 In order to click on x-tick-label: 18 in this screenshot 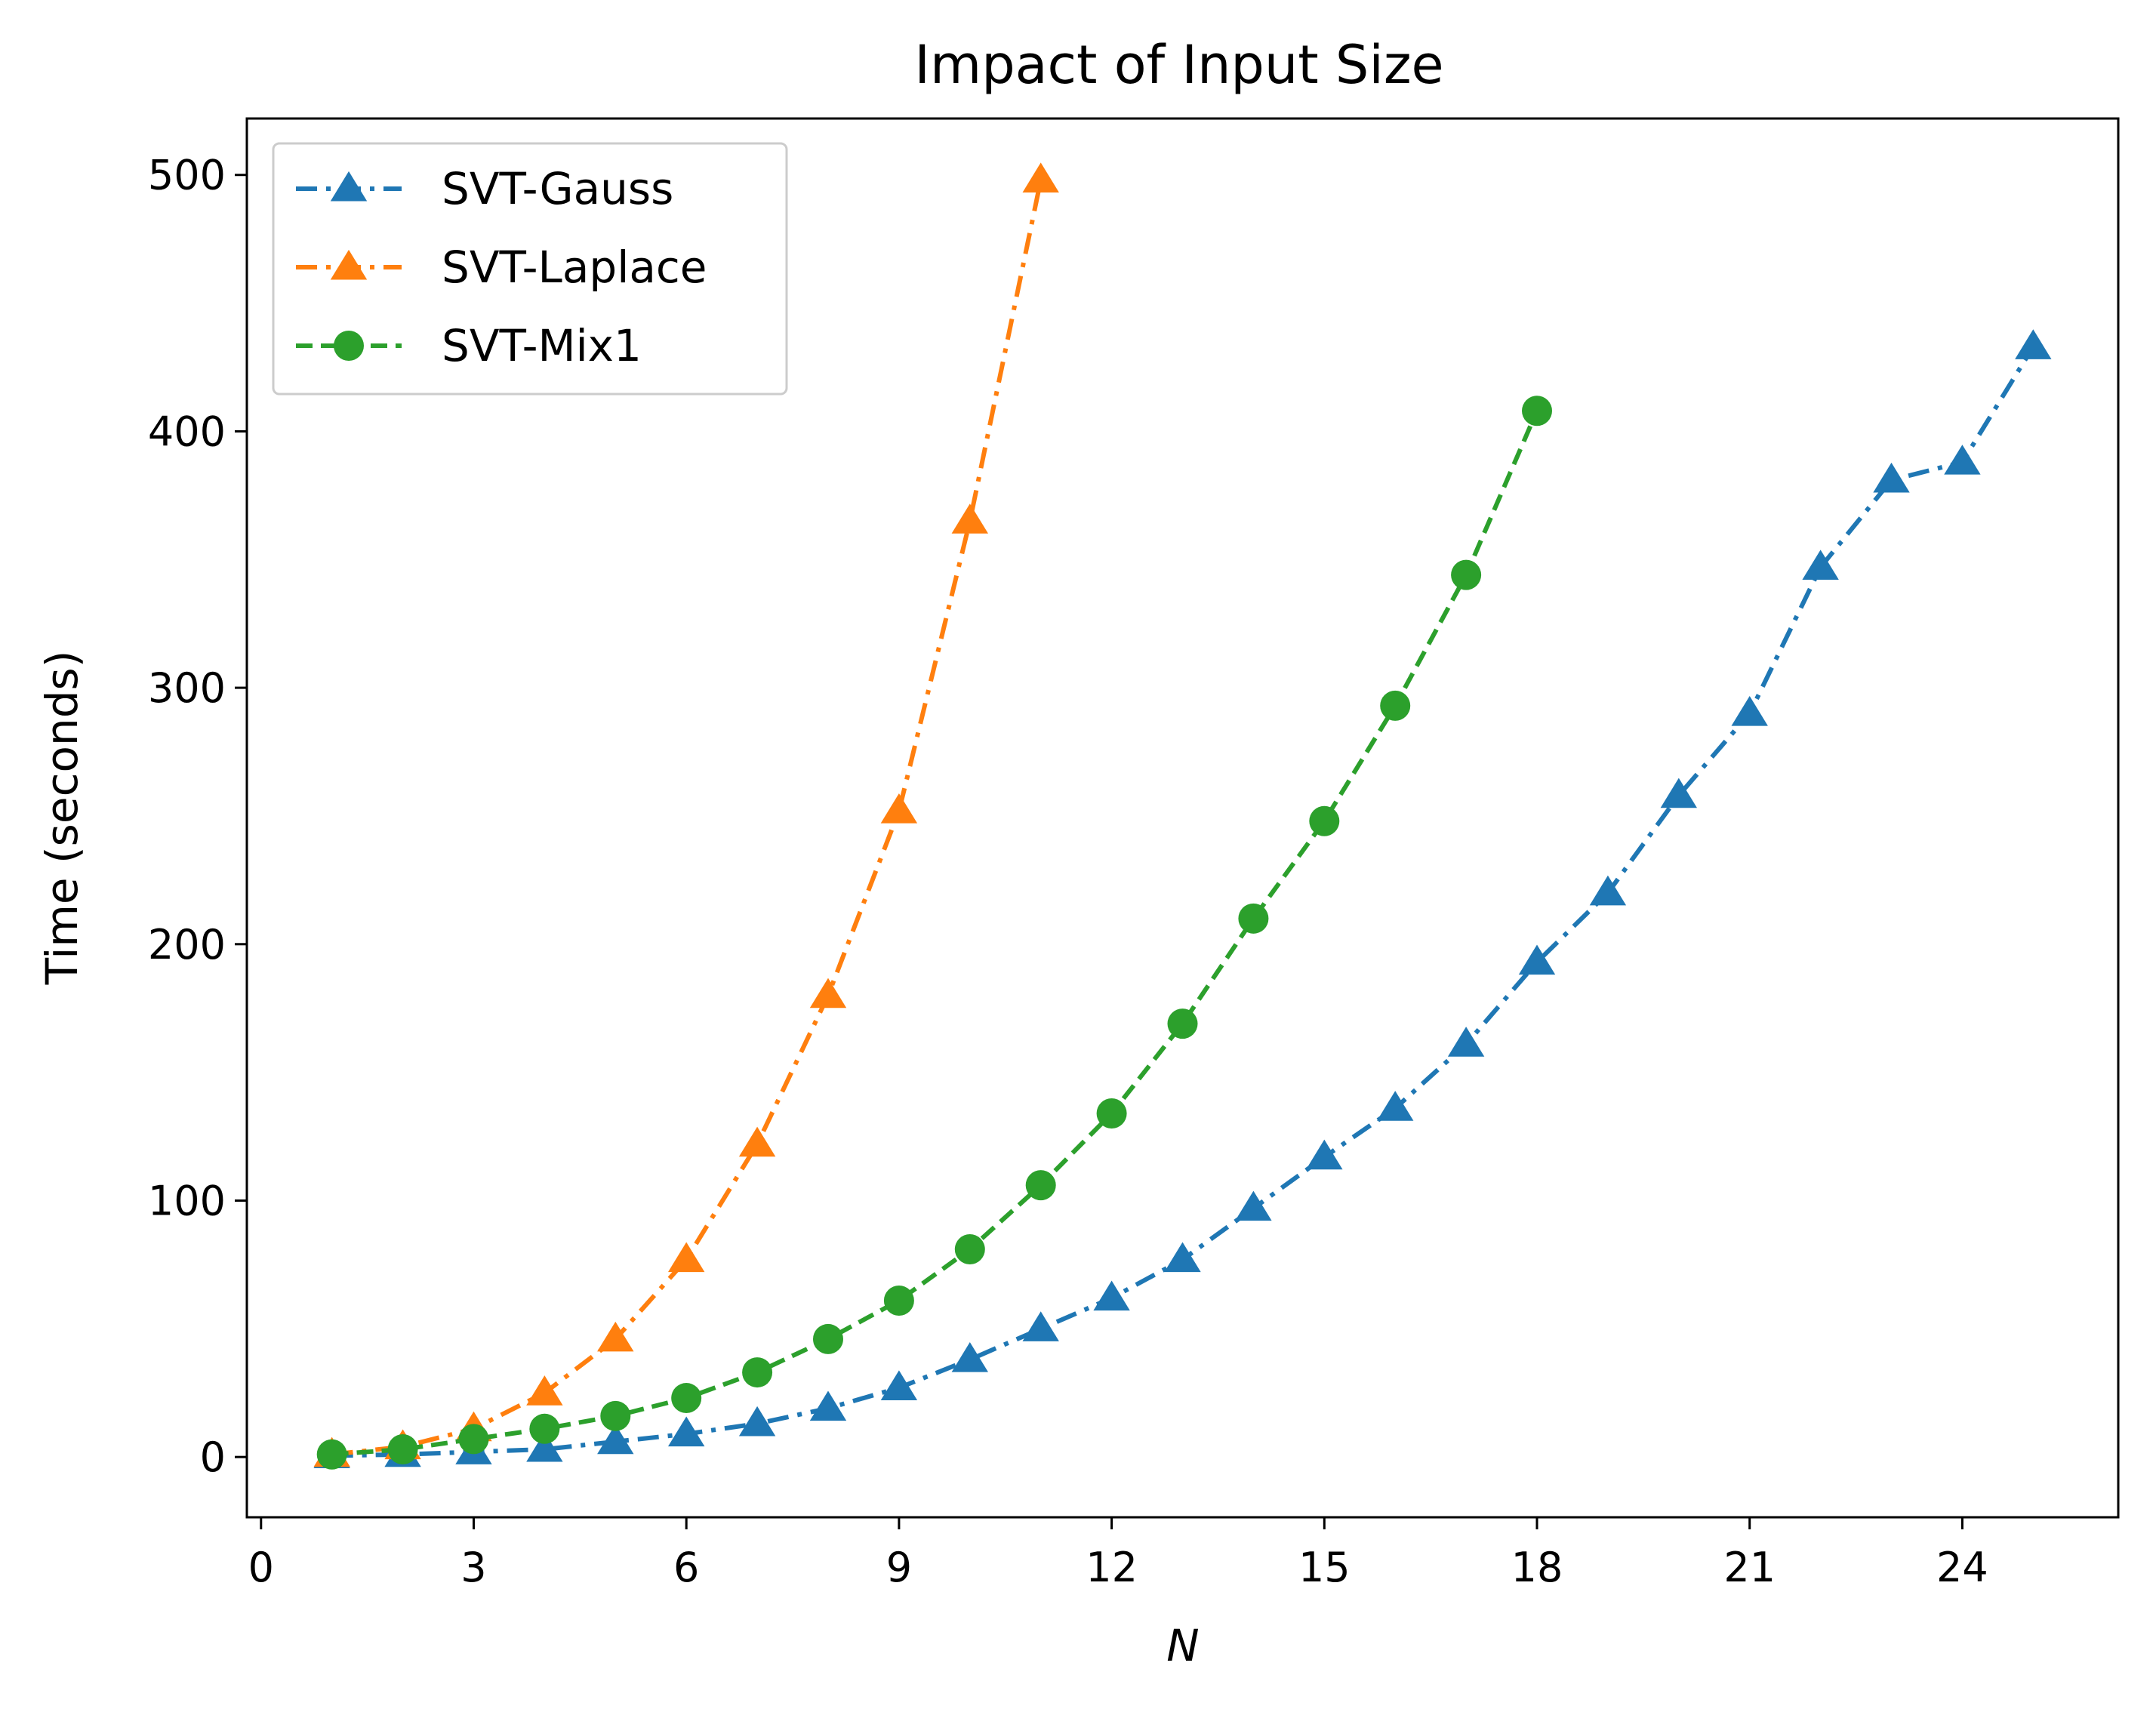, I will do `click(1537, 1568)`.